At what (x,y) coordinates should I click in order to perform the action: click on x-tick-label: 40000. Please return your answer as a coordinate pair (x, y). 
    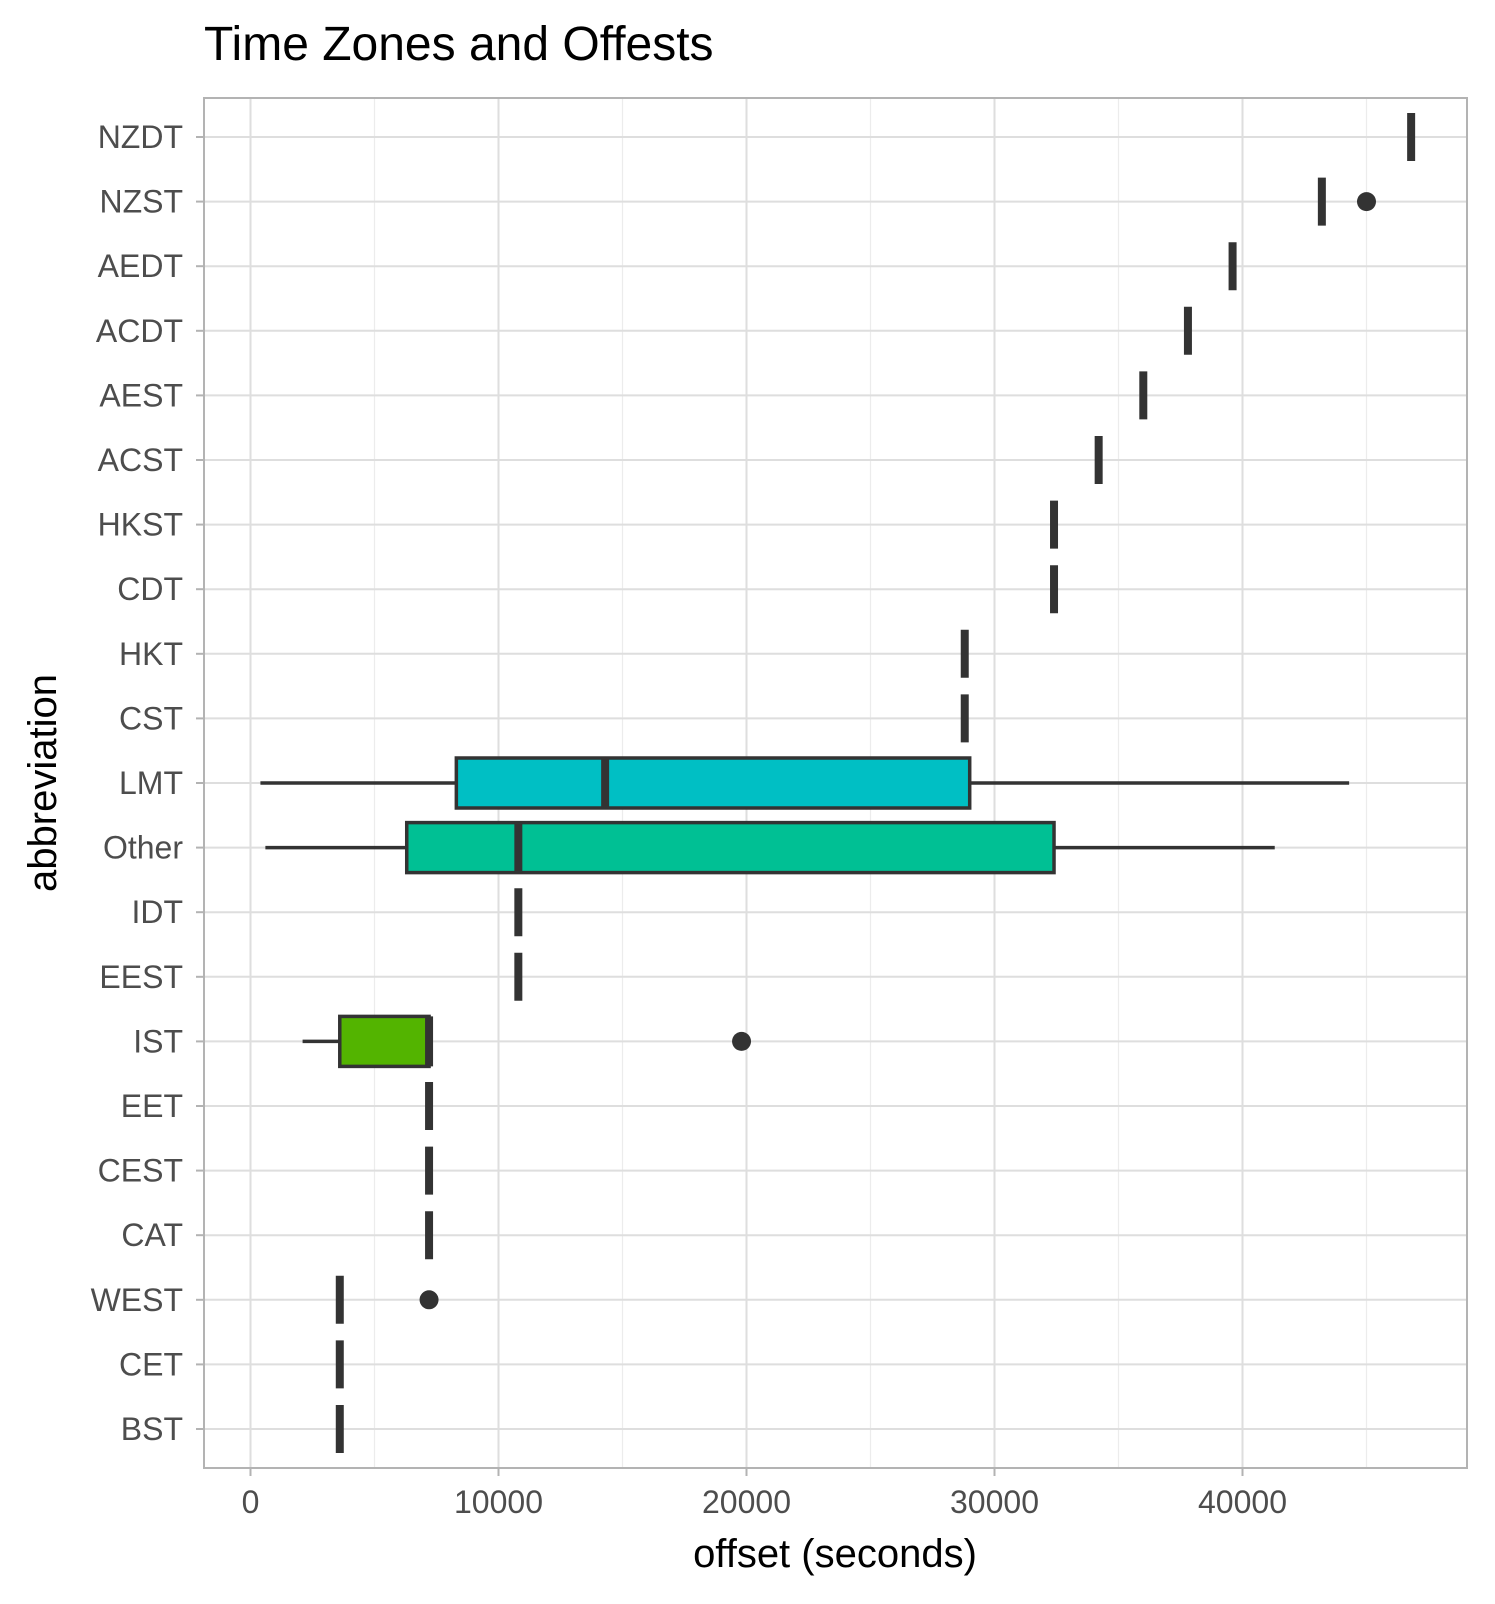
    Looking at the image, I should click on (1242, 1502).